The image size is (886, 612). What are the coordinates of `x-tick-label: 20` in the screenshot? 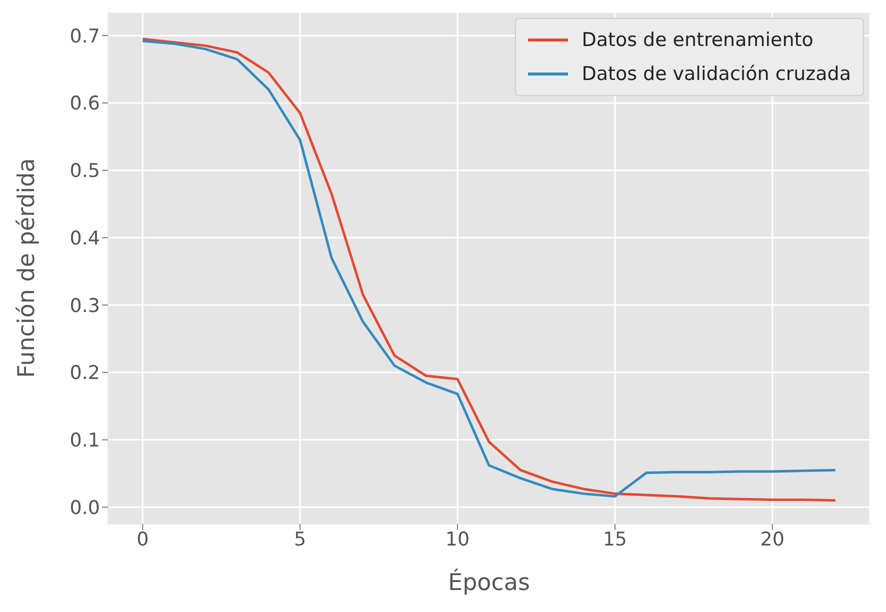 It's located at (772, 539).